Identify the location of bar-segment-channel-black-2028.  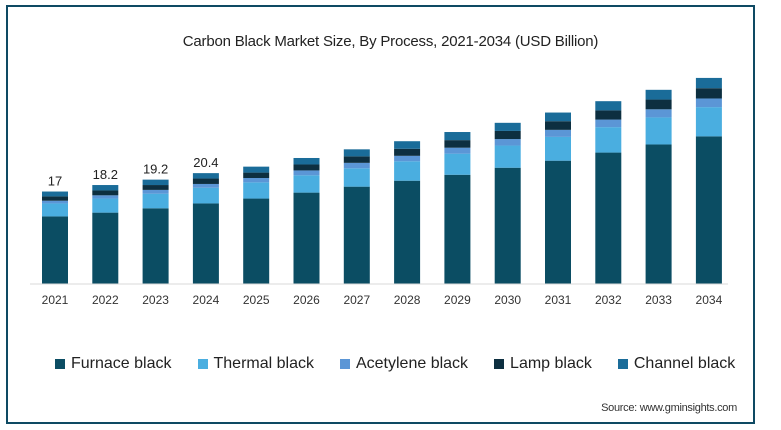
(407, 145).